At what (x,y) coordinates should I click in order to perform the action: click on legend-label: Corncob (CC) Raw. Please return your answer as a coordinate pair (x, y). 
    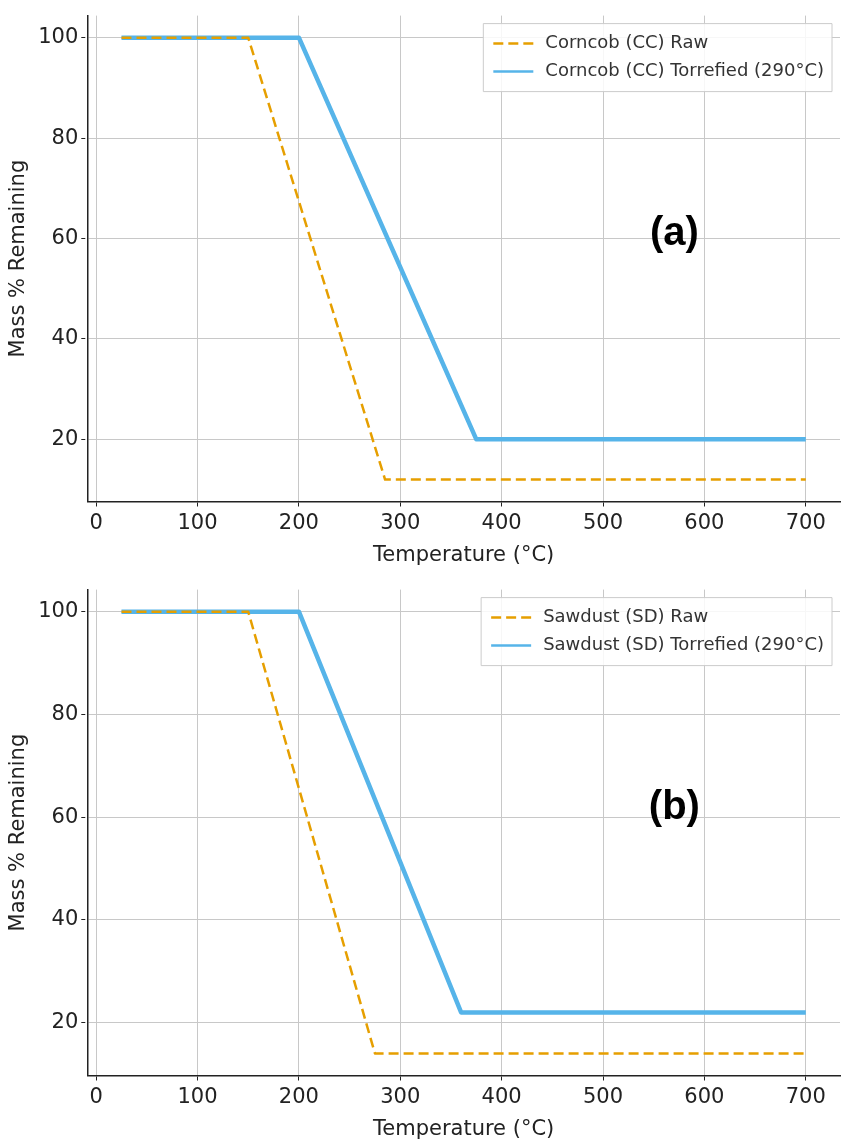
    Looking at the image, I should click on (627, 42).